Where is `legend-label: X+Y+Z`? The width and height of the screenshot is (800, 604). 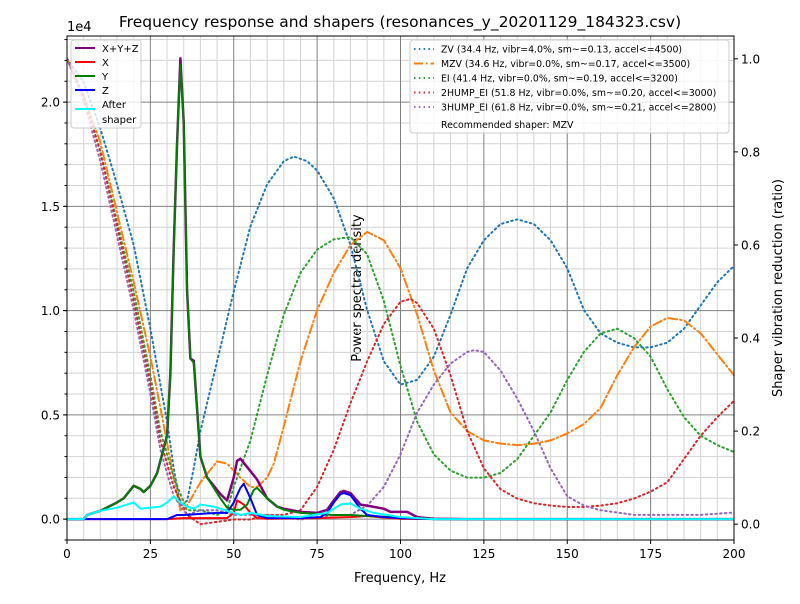 legend-label: X+Y+Z is located at coordinates (120, 49).